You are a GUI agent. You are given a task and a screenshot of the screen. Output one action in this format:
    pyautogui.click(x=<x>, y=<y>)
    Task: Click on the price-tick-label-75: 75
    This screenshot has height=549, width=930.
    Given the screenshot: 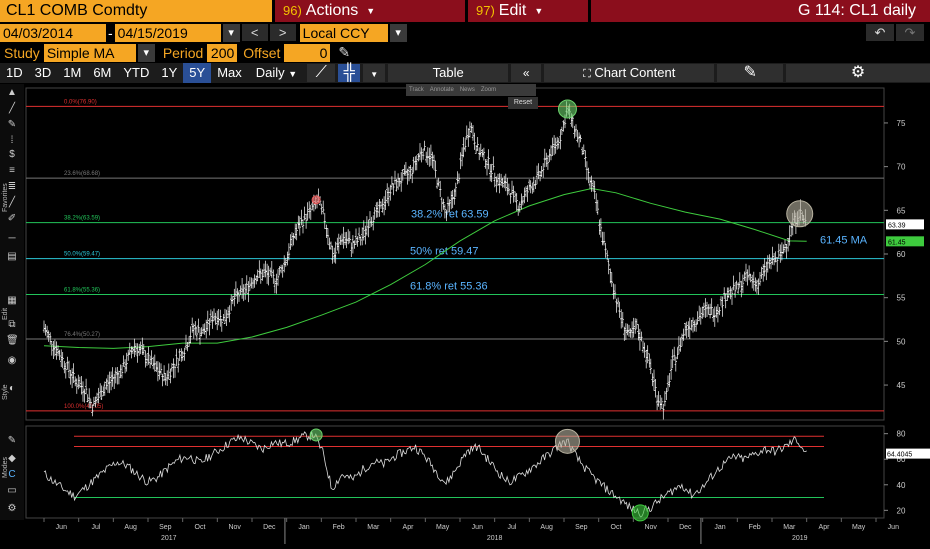 What is the action you would take?
    pyautogui.click(x=901, y=123)
    